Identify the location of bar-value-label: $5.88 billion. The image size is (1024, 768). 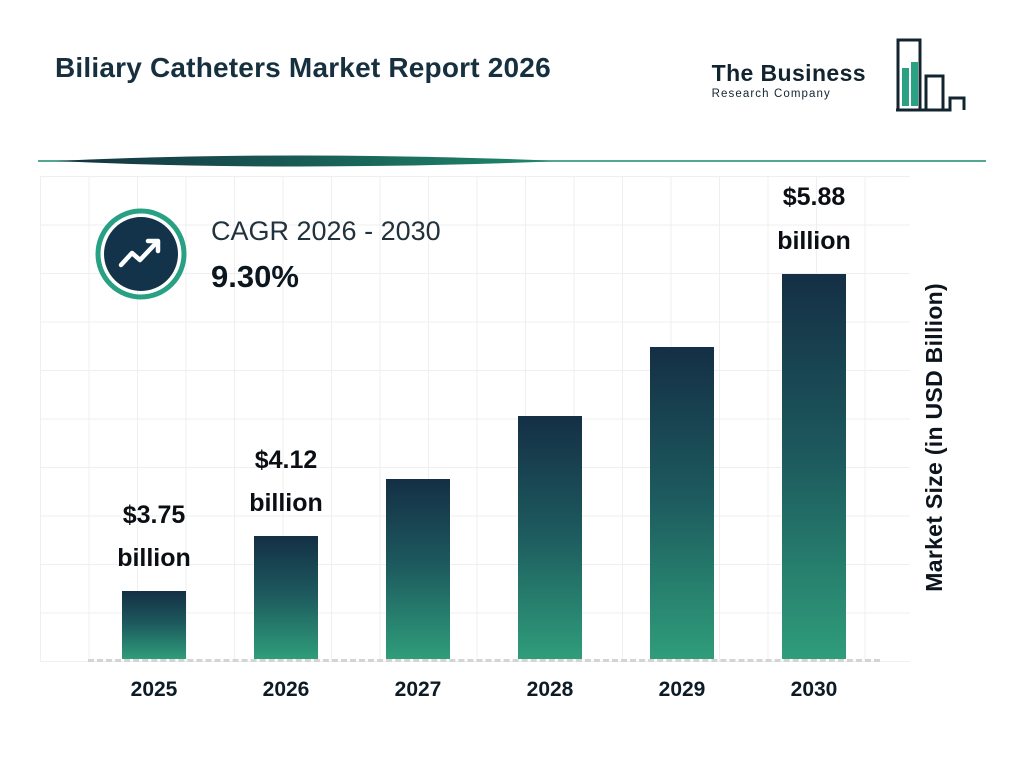
(814, 220).